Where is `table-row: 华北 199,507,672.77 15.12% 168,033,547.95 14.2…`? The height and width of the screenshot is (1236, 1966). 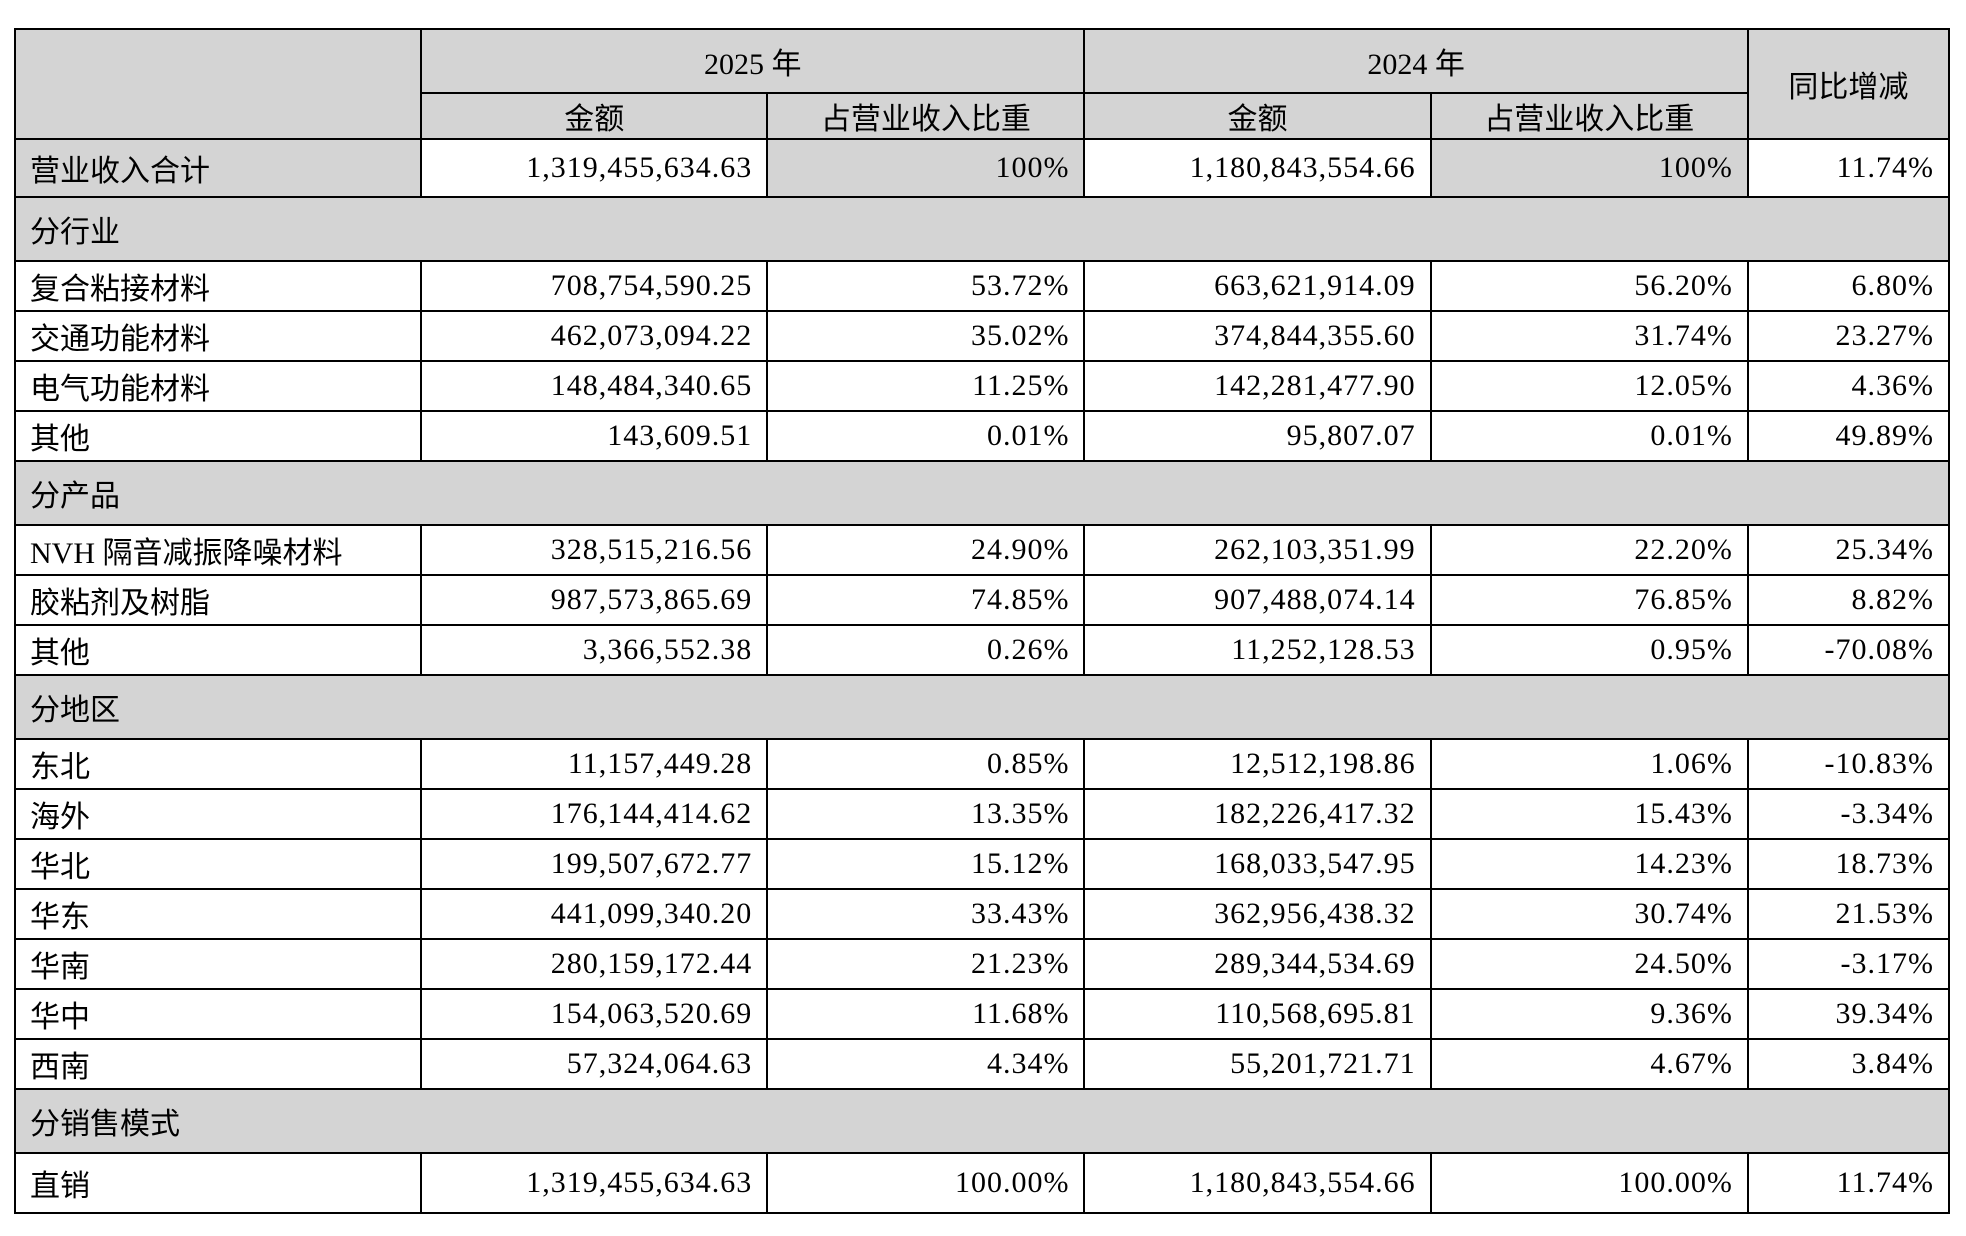
table-row: 华北 199,507,672.77 15.12% 168,033,547.95 14.2… is located at coordinates (982, 864).